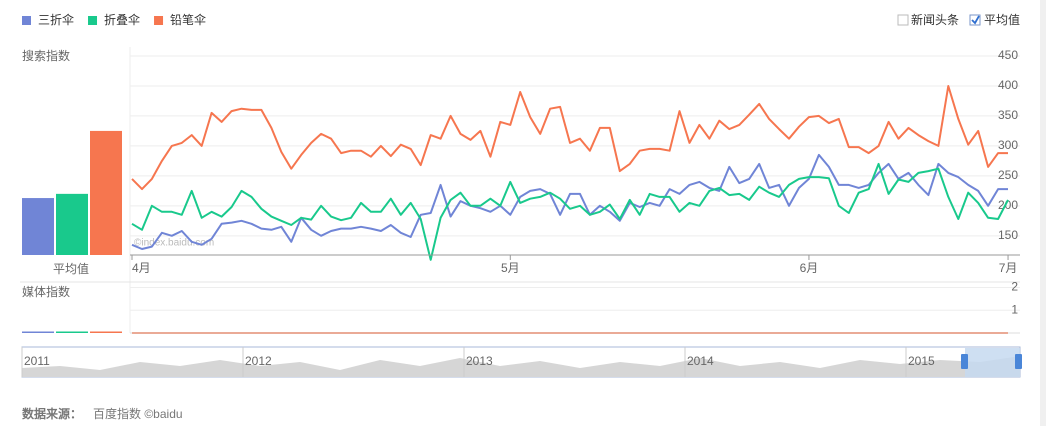  Describe the element at coordinates (1008, 175) in the screenshot. I see `y-tick-label: 250` at that location.